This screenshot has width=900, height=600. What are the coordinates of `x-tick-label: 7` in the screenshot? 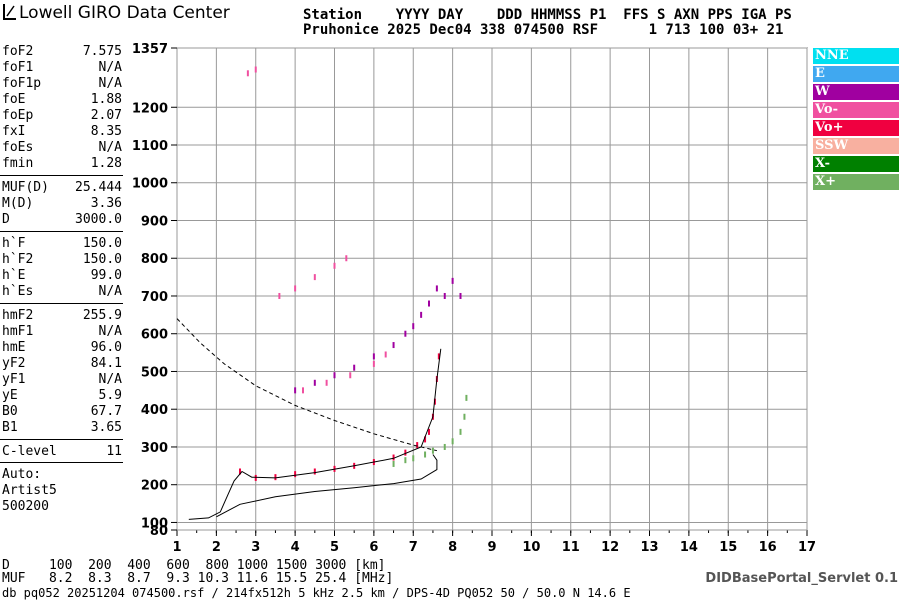 It's located at (413, 547).